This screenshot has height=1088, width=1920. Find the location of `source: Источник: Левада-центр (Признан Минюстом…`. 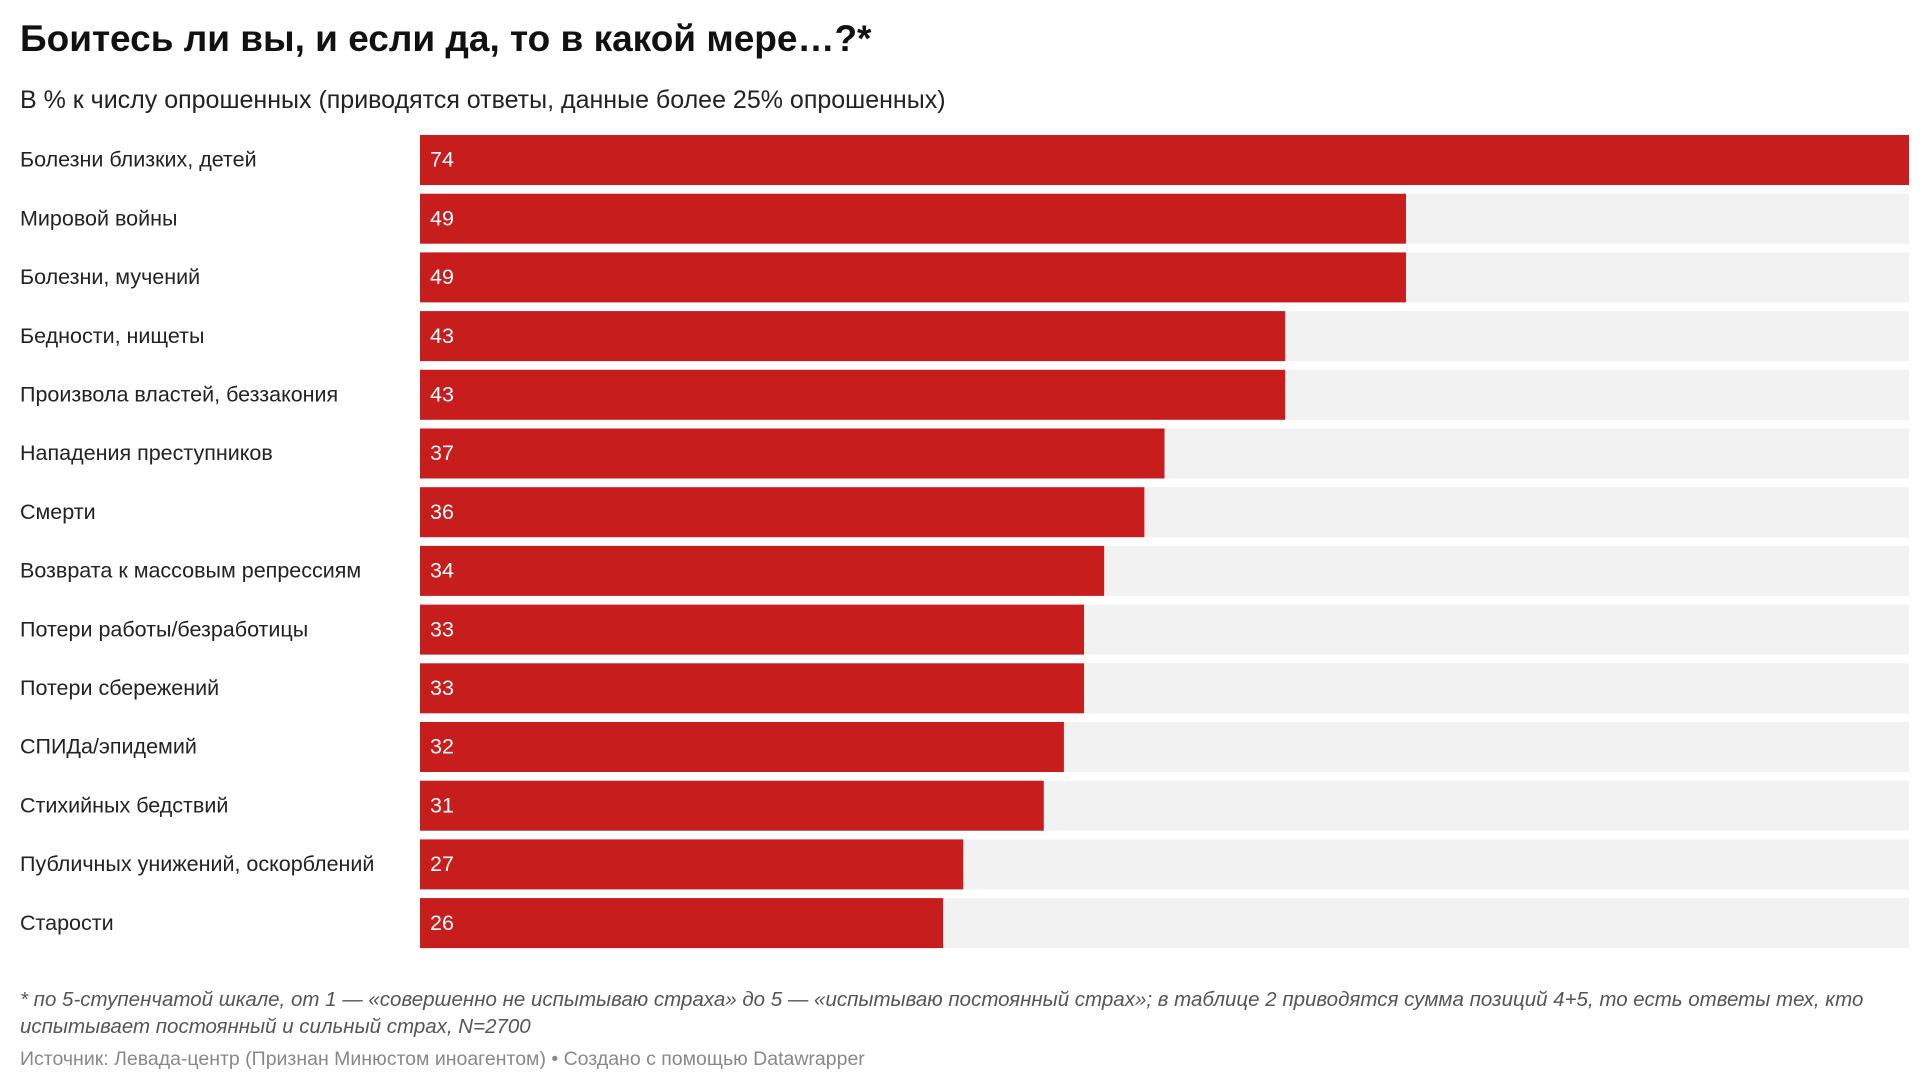

source: Источник: Левада-центр (Признан Минюстом… is located at coordinates (442, 1059).